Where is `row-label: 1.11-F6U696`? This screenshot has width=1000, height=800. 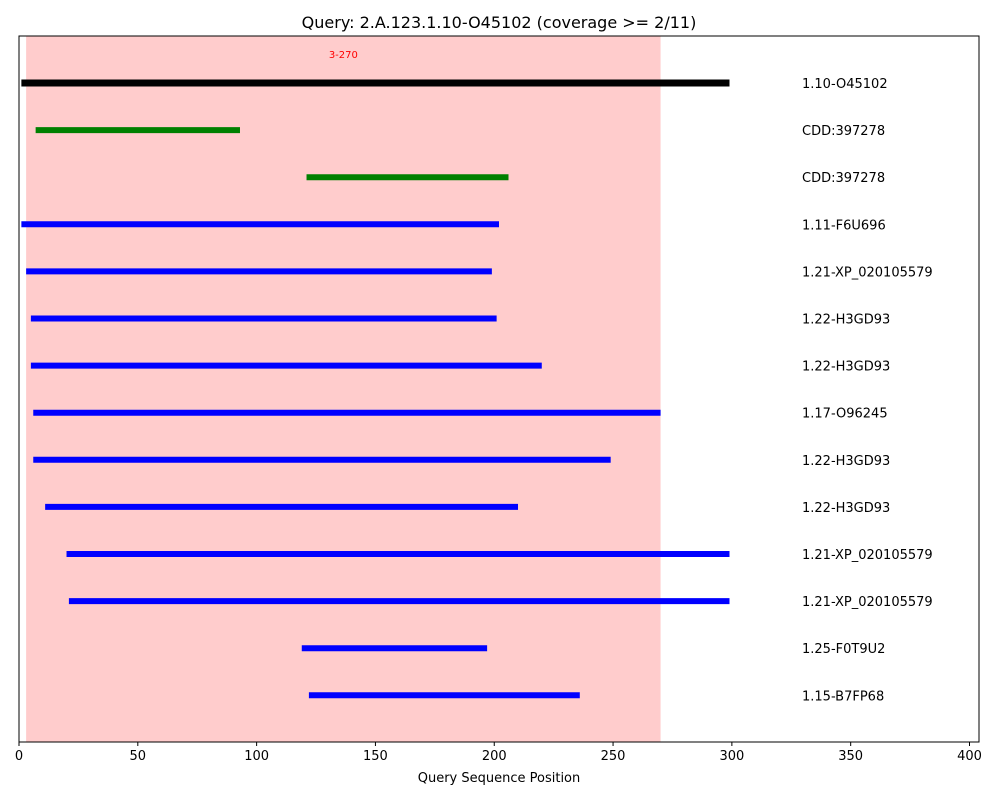
row-label: 1.11-F6U696 is located at coordinates (844, 225).